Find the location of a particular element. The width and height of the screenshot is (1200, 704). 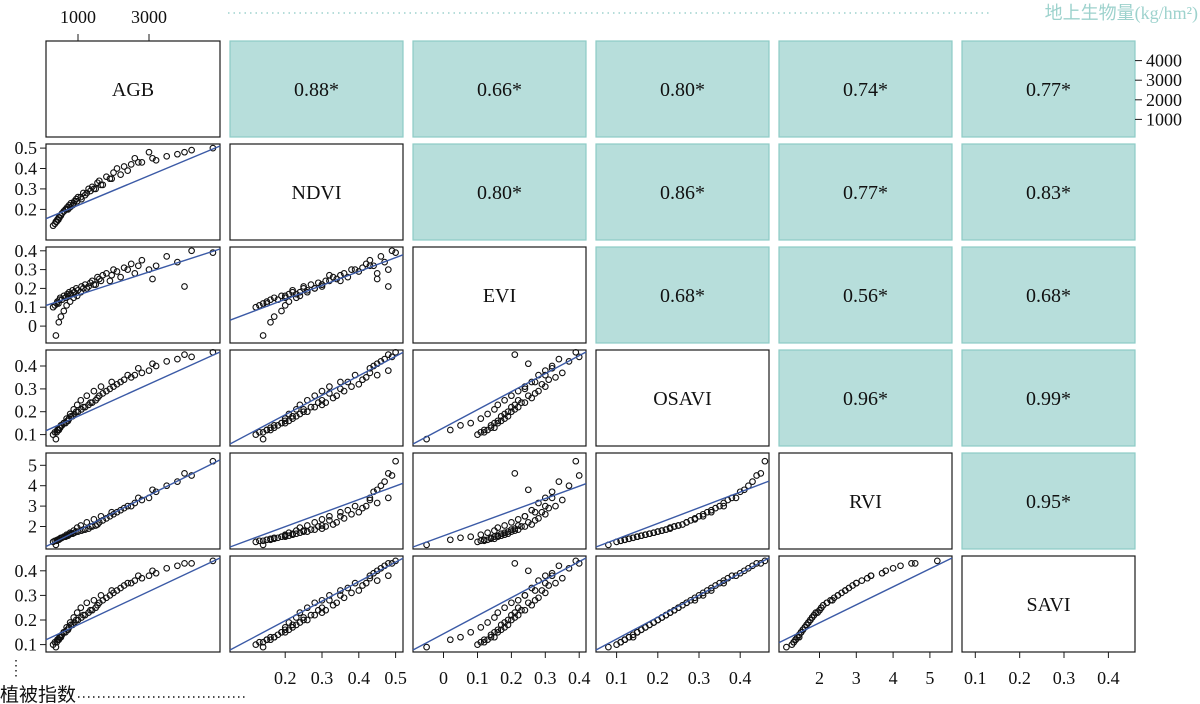

right-tick-label: 1000 is located at coordinates (1164, 119).